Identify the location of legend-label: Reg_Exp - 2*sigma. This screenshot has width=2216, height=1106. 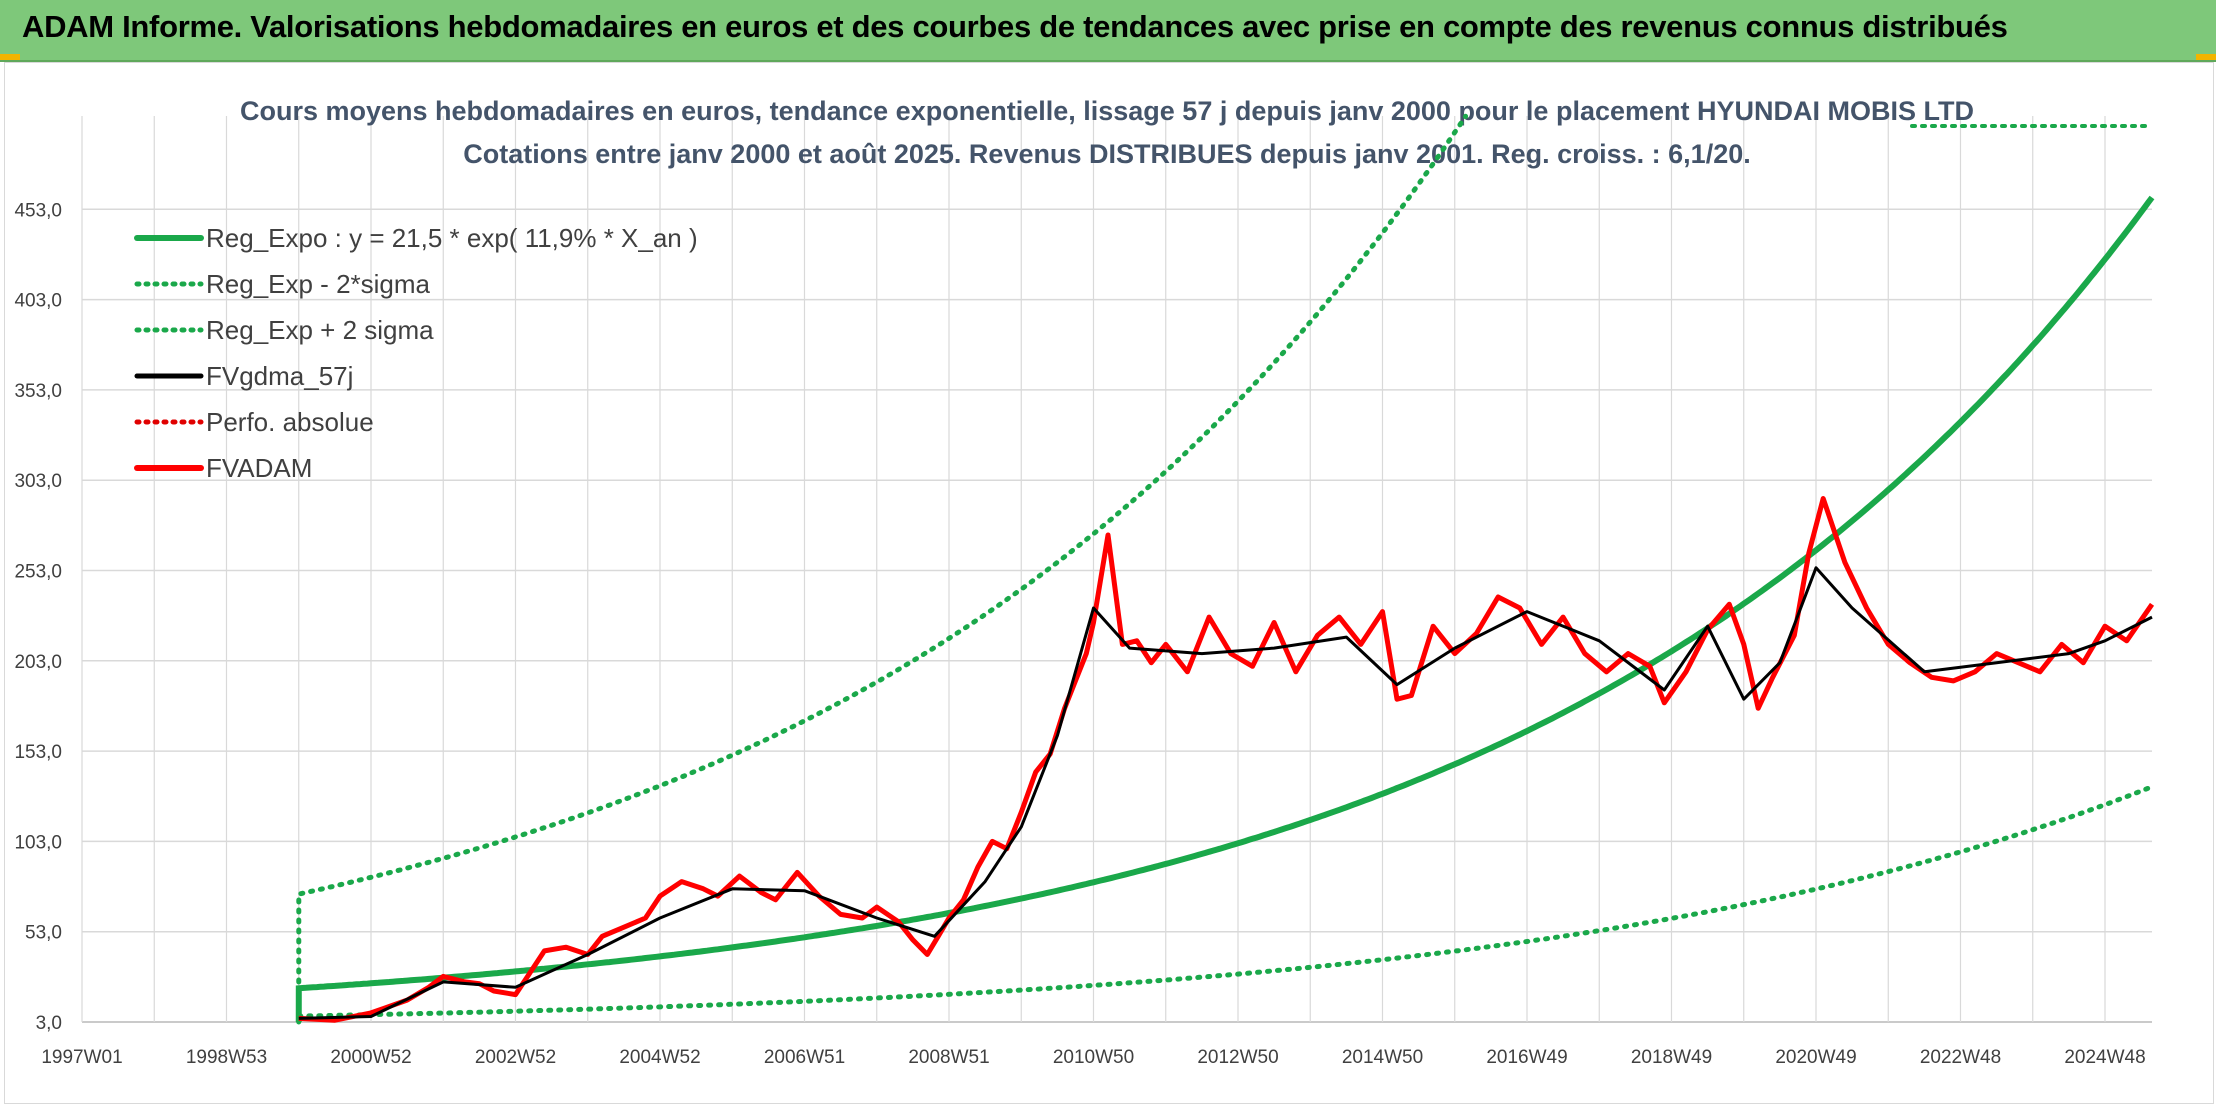
(318, 284).